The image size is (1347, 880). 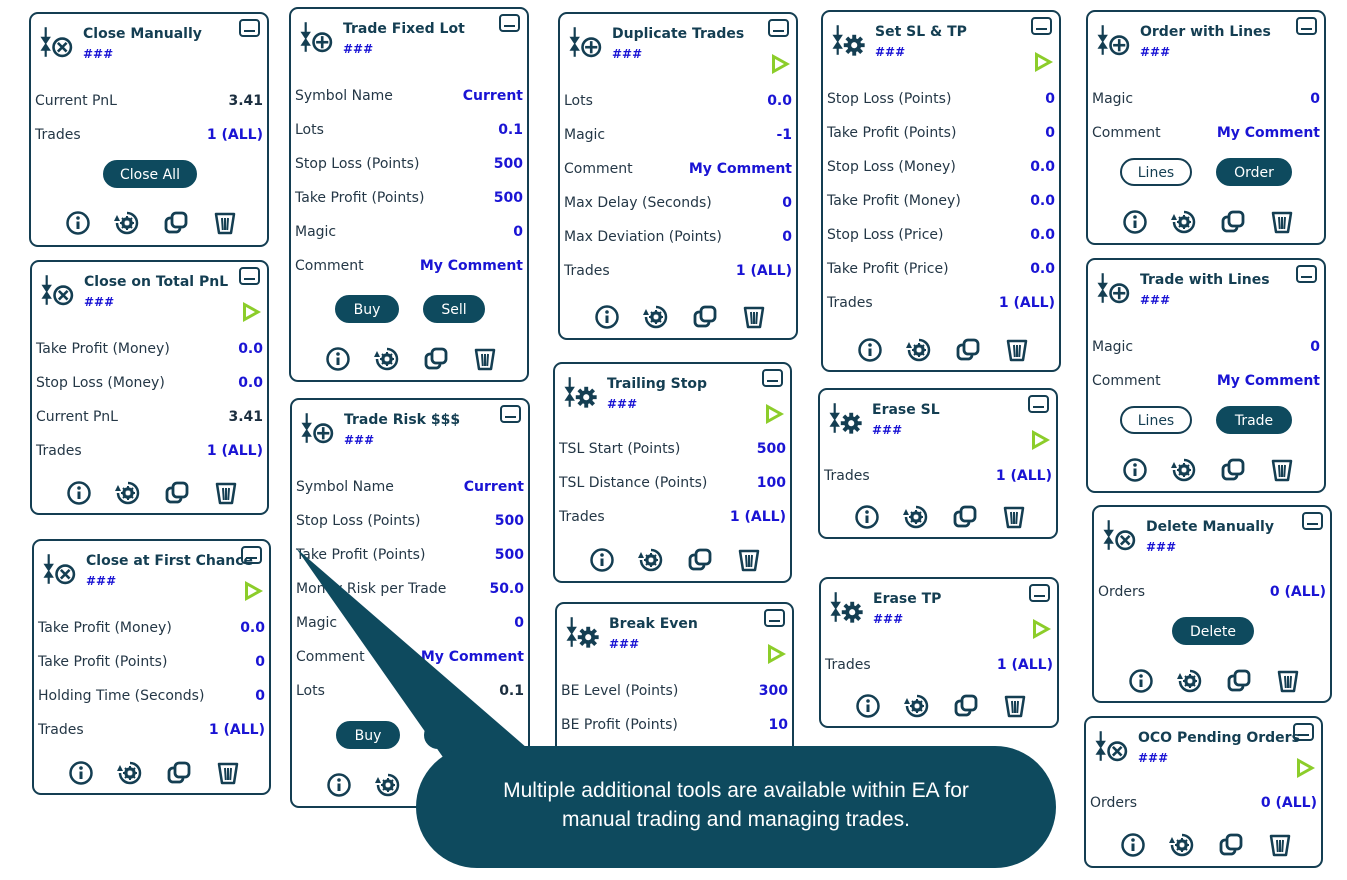 What do you see at coordinates (454, 309) in the screenshot?
I see `sell-button: Sell` at bounding box center [454, 309].